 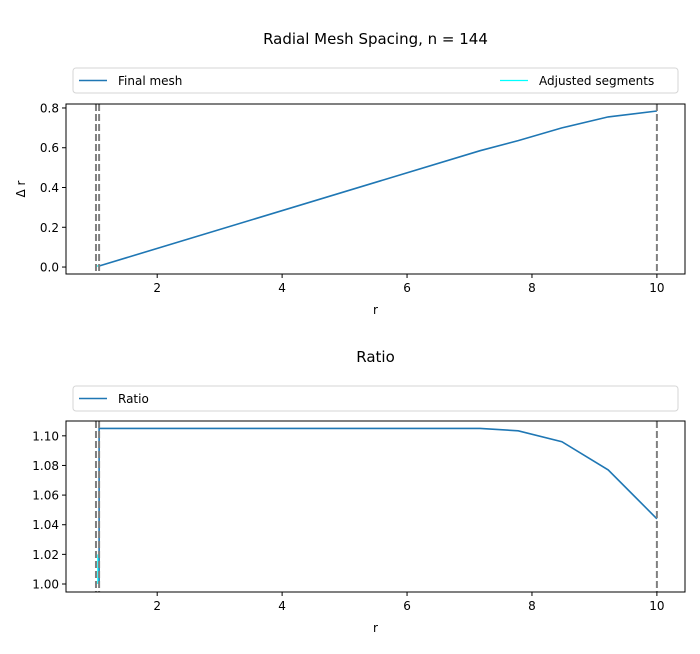 What do you see at coordinates (49, 108) in the screenshot?
I see `y-tick-label: 0.8` at bounding box center [49, 108].